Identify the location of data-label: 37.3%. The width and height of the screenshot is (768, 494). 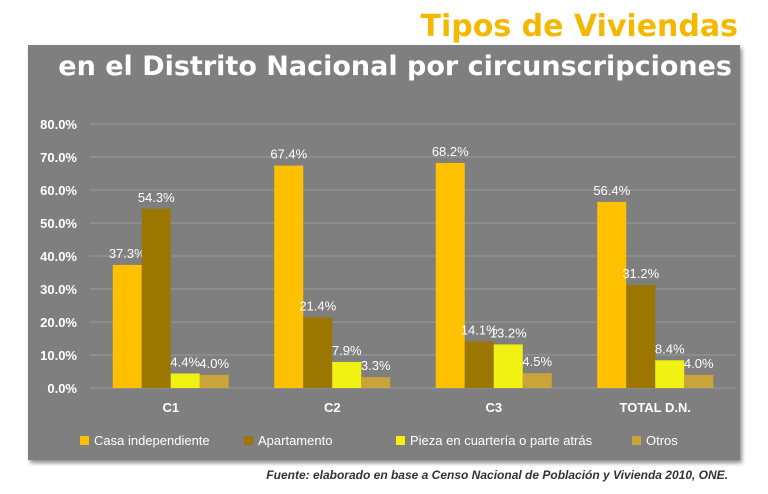
(127, 253).